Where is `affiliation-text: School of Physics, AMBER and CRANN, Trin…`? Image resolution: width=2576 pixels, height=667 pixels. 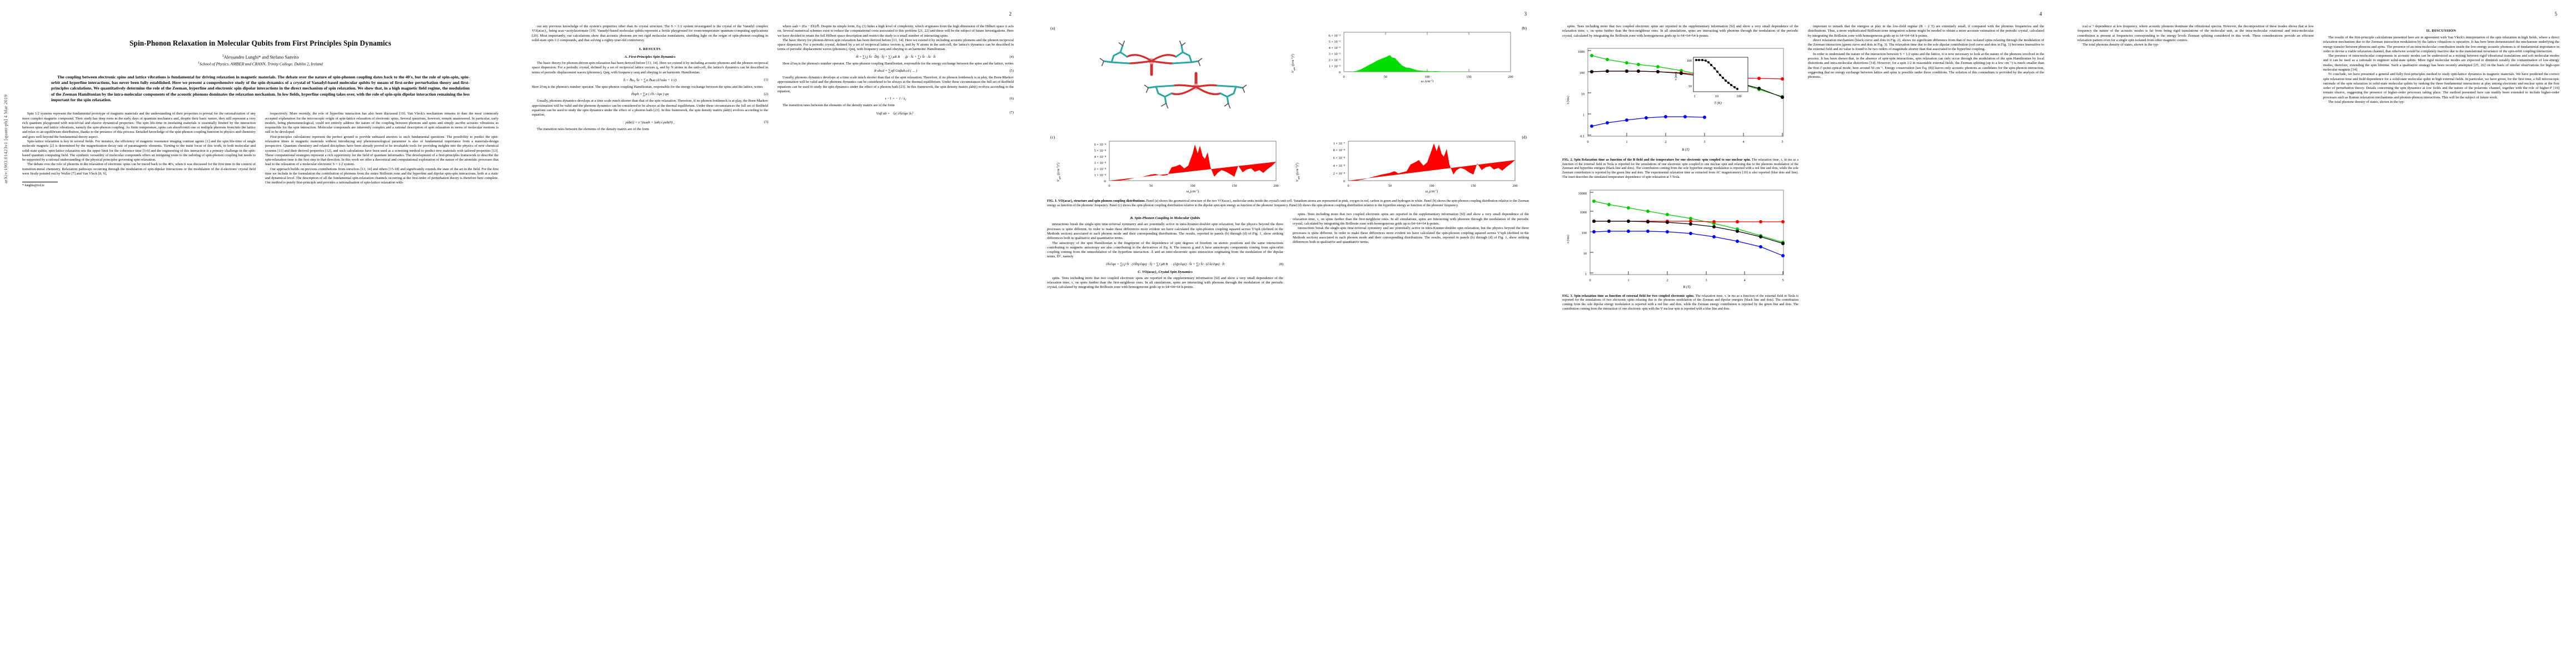
affiliation-text: School of Physics, AMBER and CRANN, Trin… is located at coordinates (261, 64).